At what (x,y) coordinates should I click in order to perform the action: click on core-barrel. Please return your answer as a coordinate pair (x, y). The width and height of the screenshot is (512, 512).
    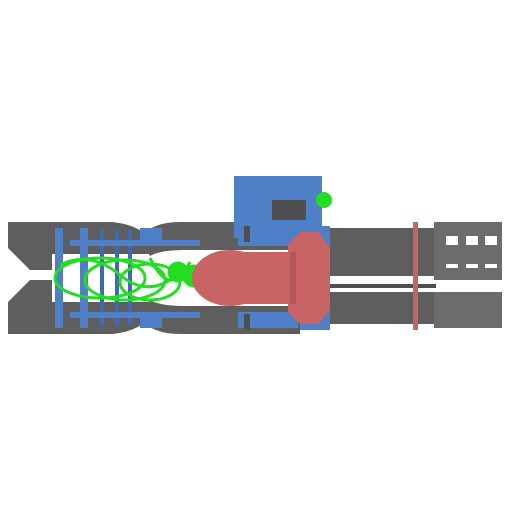
    Looking at the image, I should click on (260, 278).